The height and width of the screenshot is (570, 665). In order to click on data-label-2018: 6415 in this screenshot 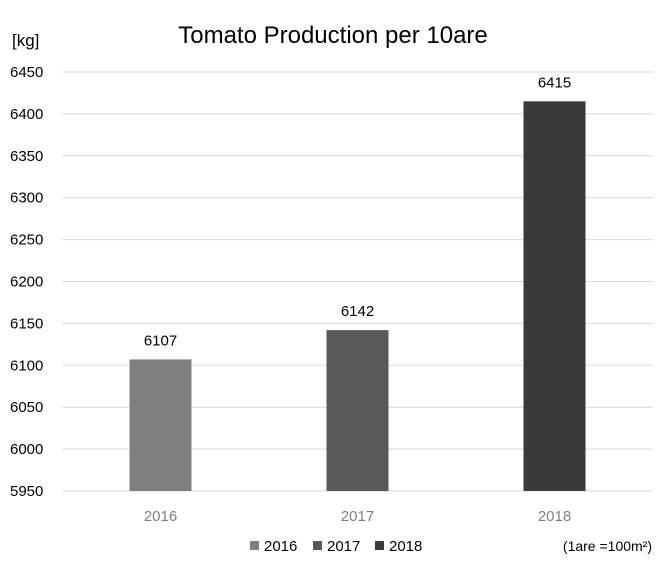, I will do `click(554, 82)`.